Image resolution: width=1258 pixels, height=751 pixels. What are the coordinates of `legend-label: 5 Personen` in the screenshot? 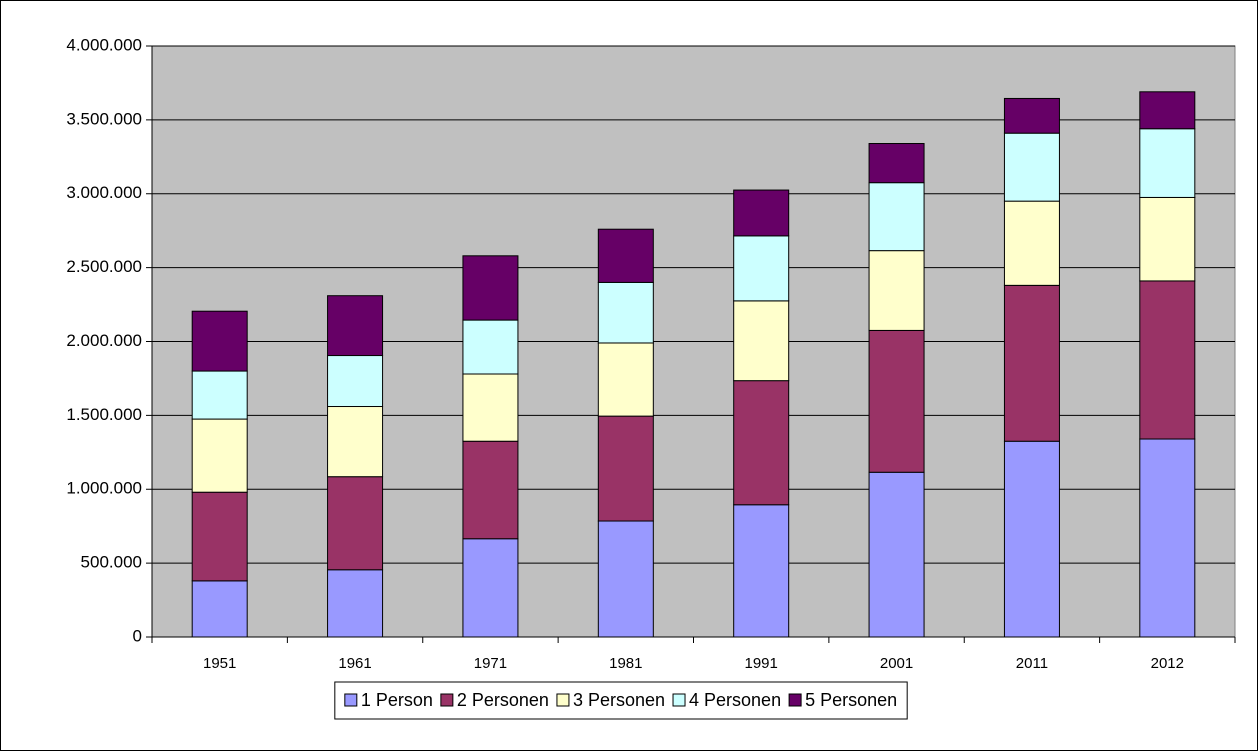 It's located at (851, 700).